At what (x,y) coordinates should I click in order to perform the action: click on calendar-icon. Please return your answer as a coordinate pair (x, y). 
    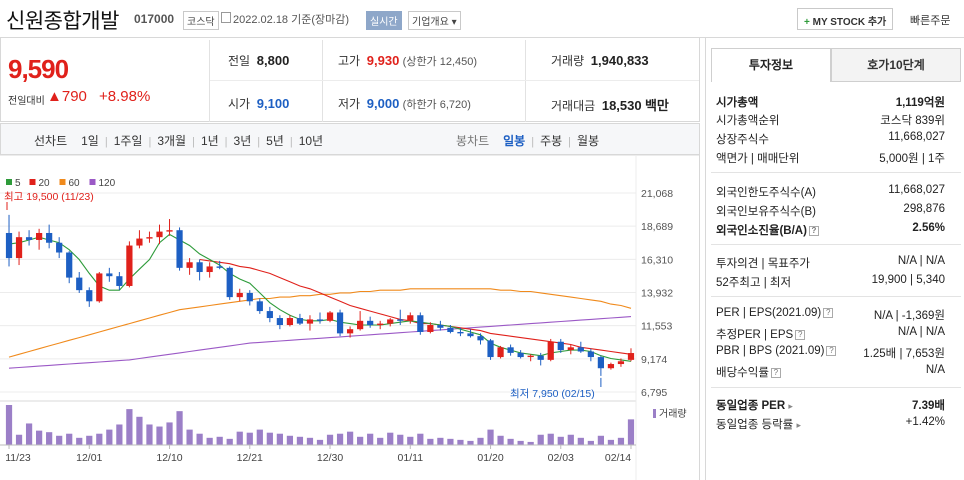
    Looking at the image, I should click on (226, 17).